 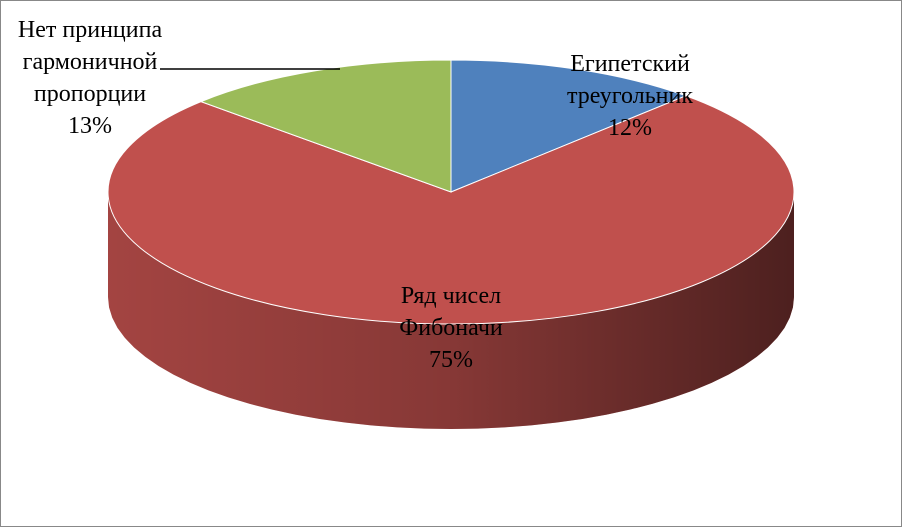 What do you see at coordinates (451, 360) in the screenshot?
I see `value-label: 75%` at bounding box center [451, 360].